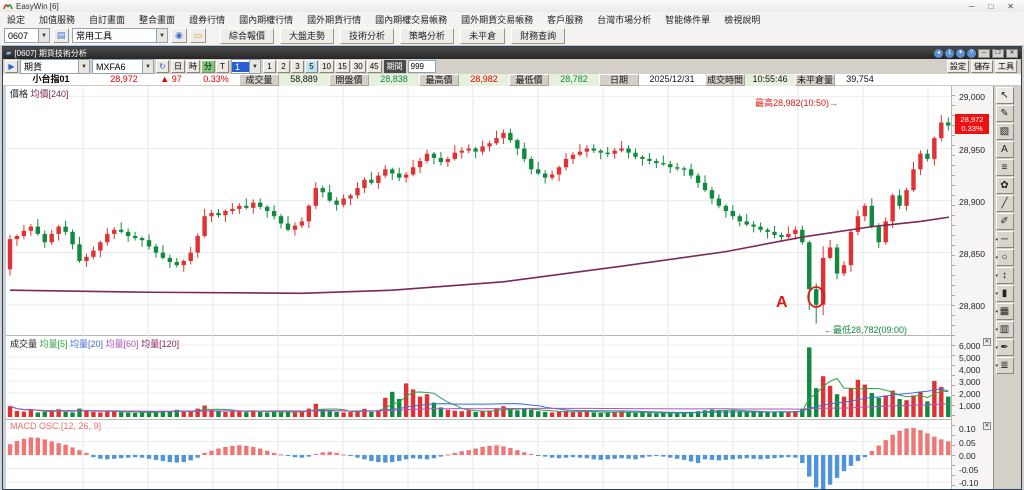  What do you see at coordinates (938, 53) in the screenshot?
I see `window-round-icon-0: ◂` at bounding box center [938, 53].